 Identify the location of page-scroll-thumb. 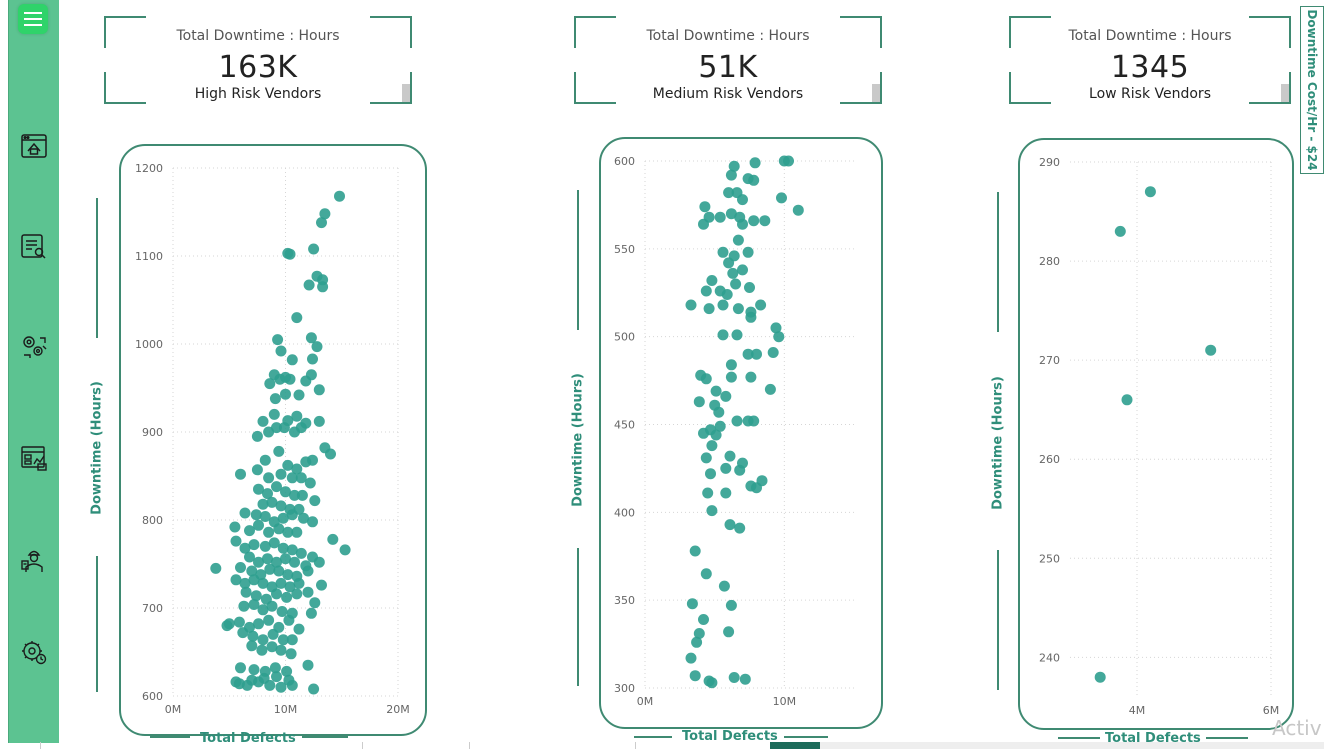
(795, 745).